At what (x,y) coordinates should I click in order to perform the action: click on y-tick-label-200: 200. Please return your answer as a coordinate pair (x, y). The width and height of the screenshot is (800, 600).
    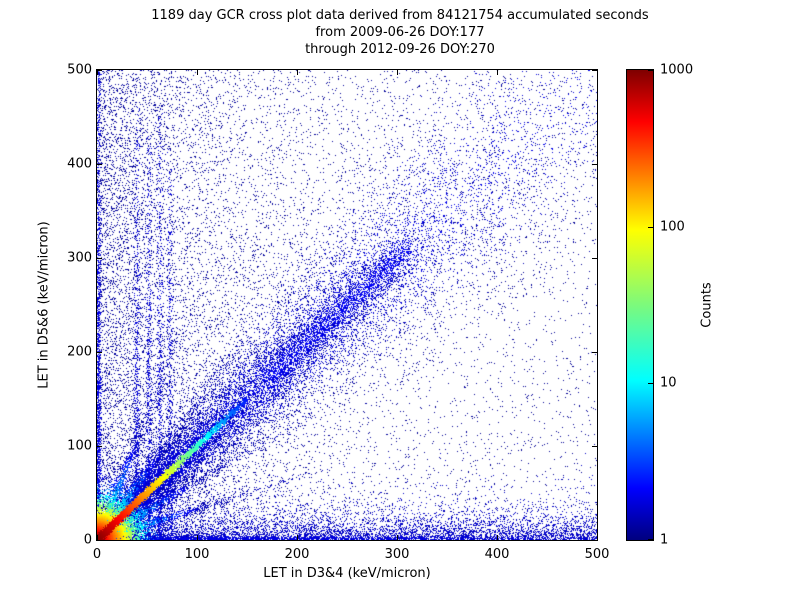
    Looking at the image, I should click on (79, 352).